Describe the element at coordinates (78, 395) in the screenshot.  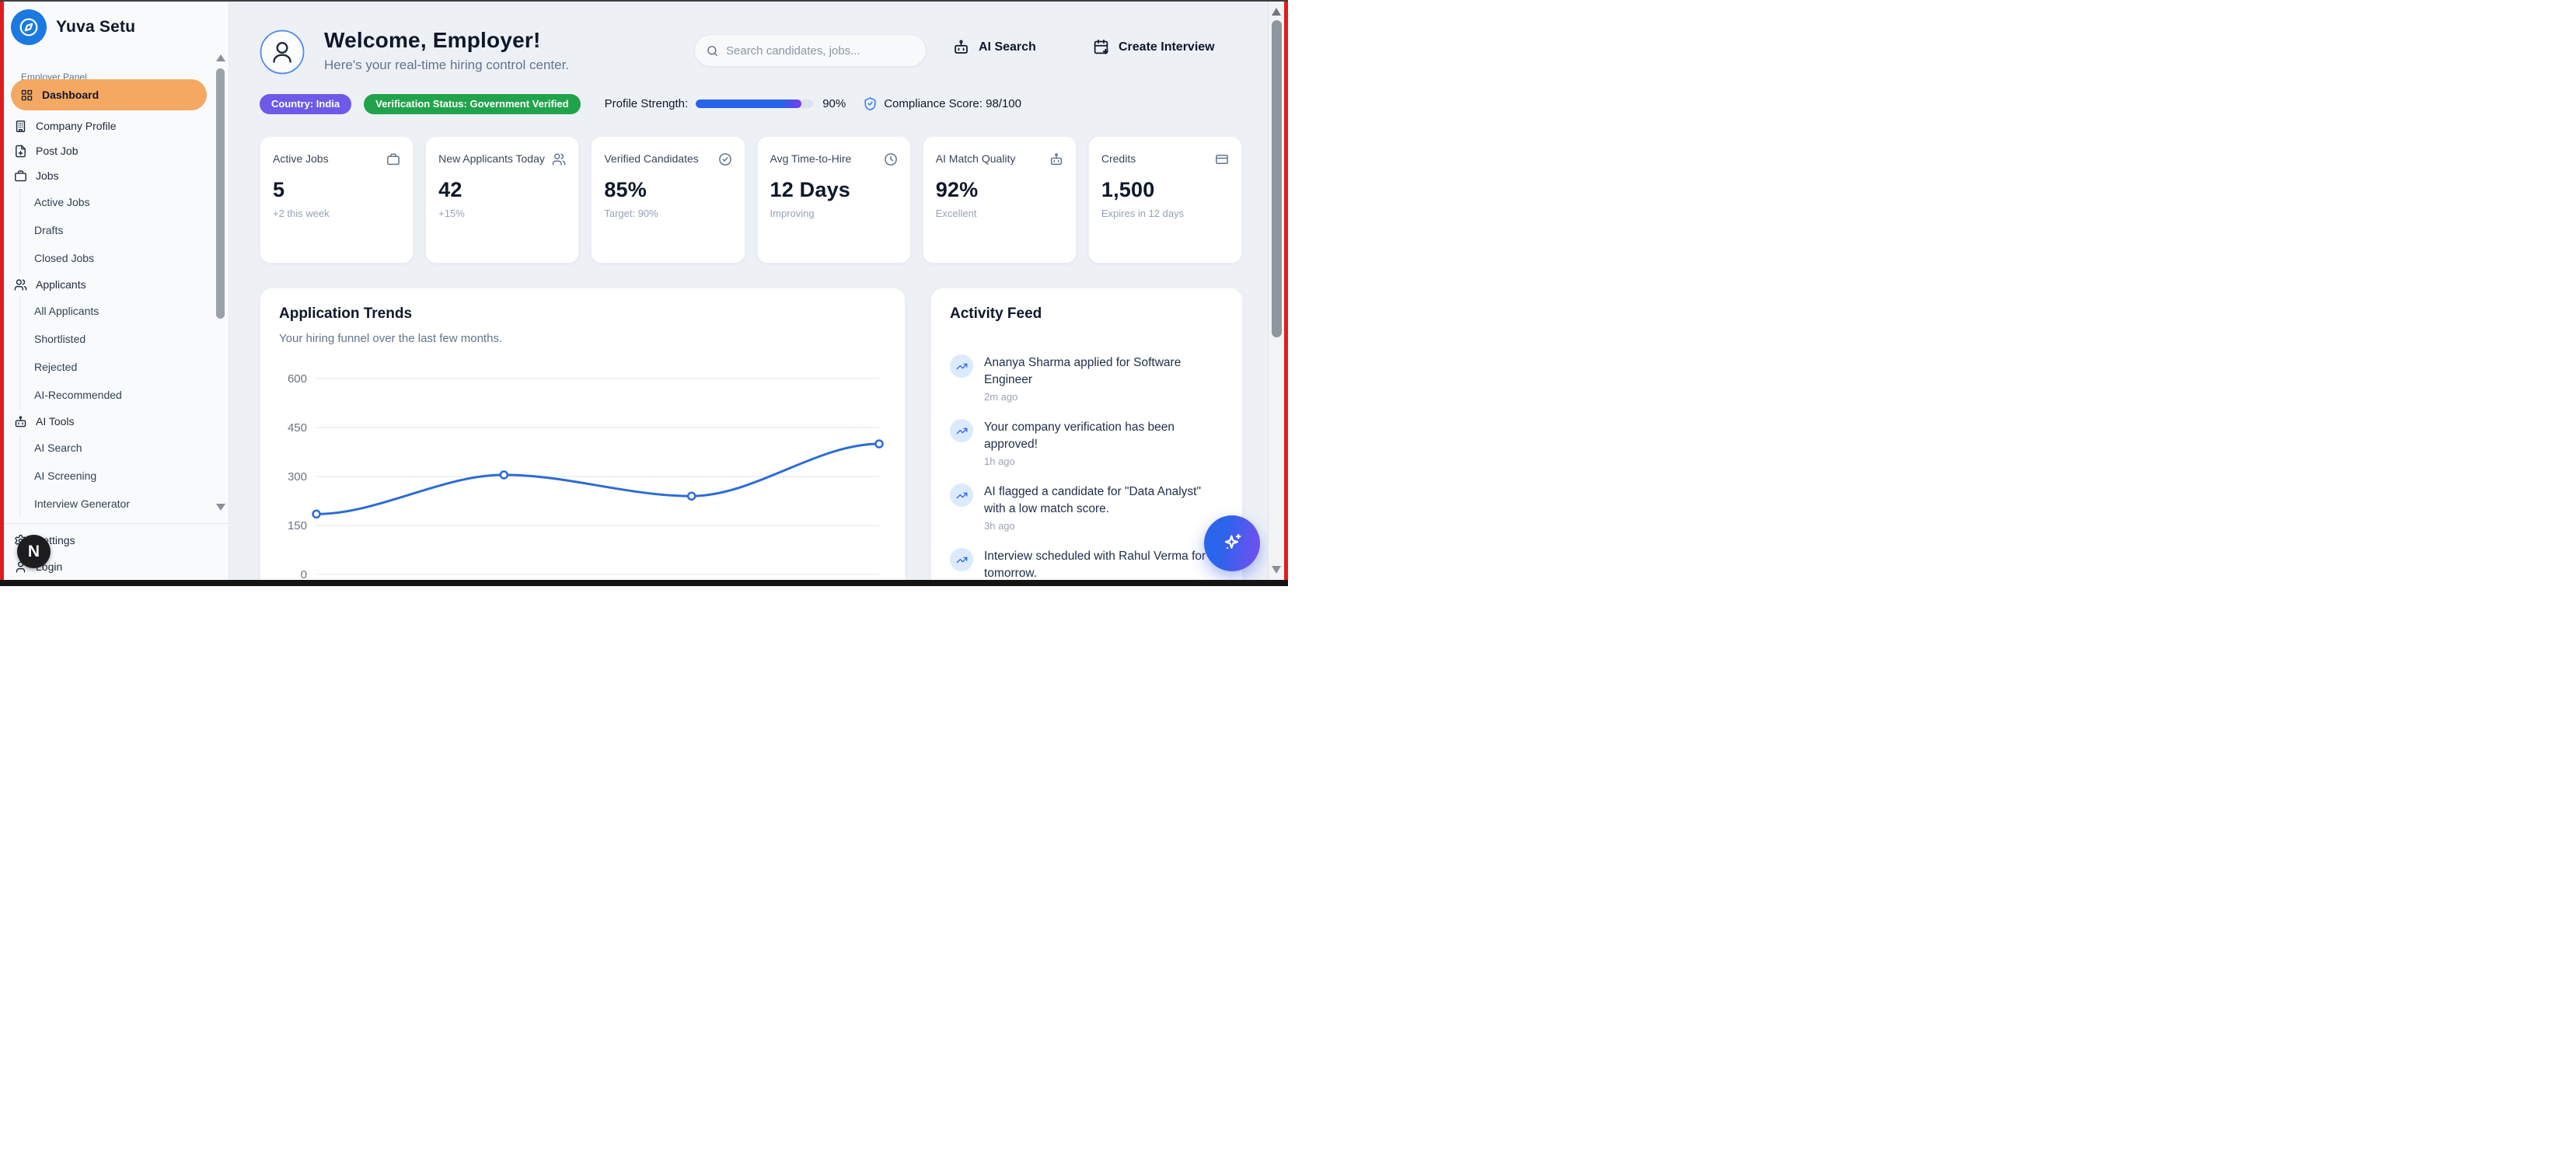
I see `sidebar-item-label: AI-Recommended` at that location.